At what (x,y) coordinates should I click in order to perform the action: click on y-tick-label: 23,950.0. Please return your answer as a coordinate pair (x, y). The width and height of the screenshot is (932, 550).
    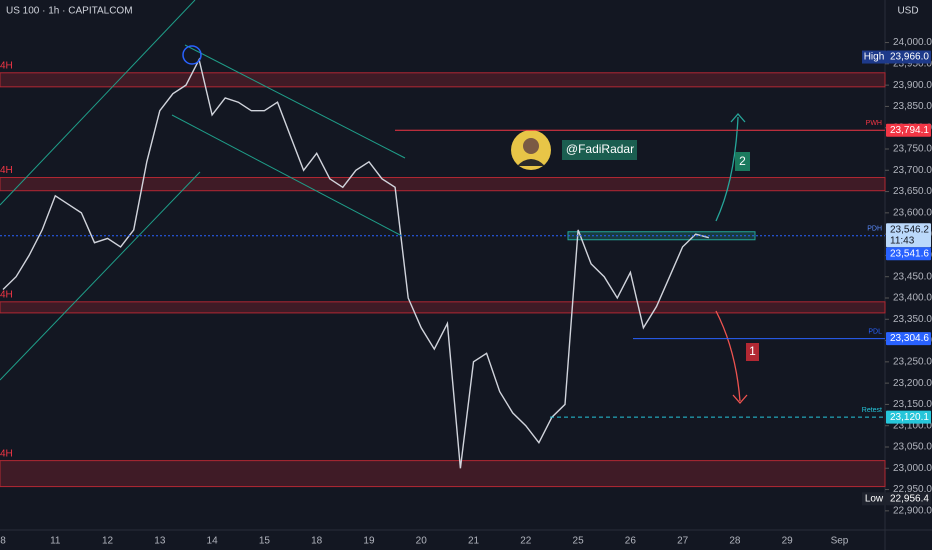
    Looking at the image, I should click on (912, 63).